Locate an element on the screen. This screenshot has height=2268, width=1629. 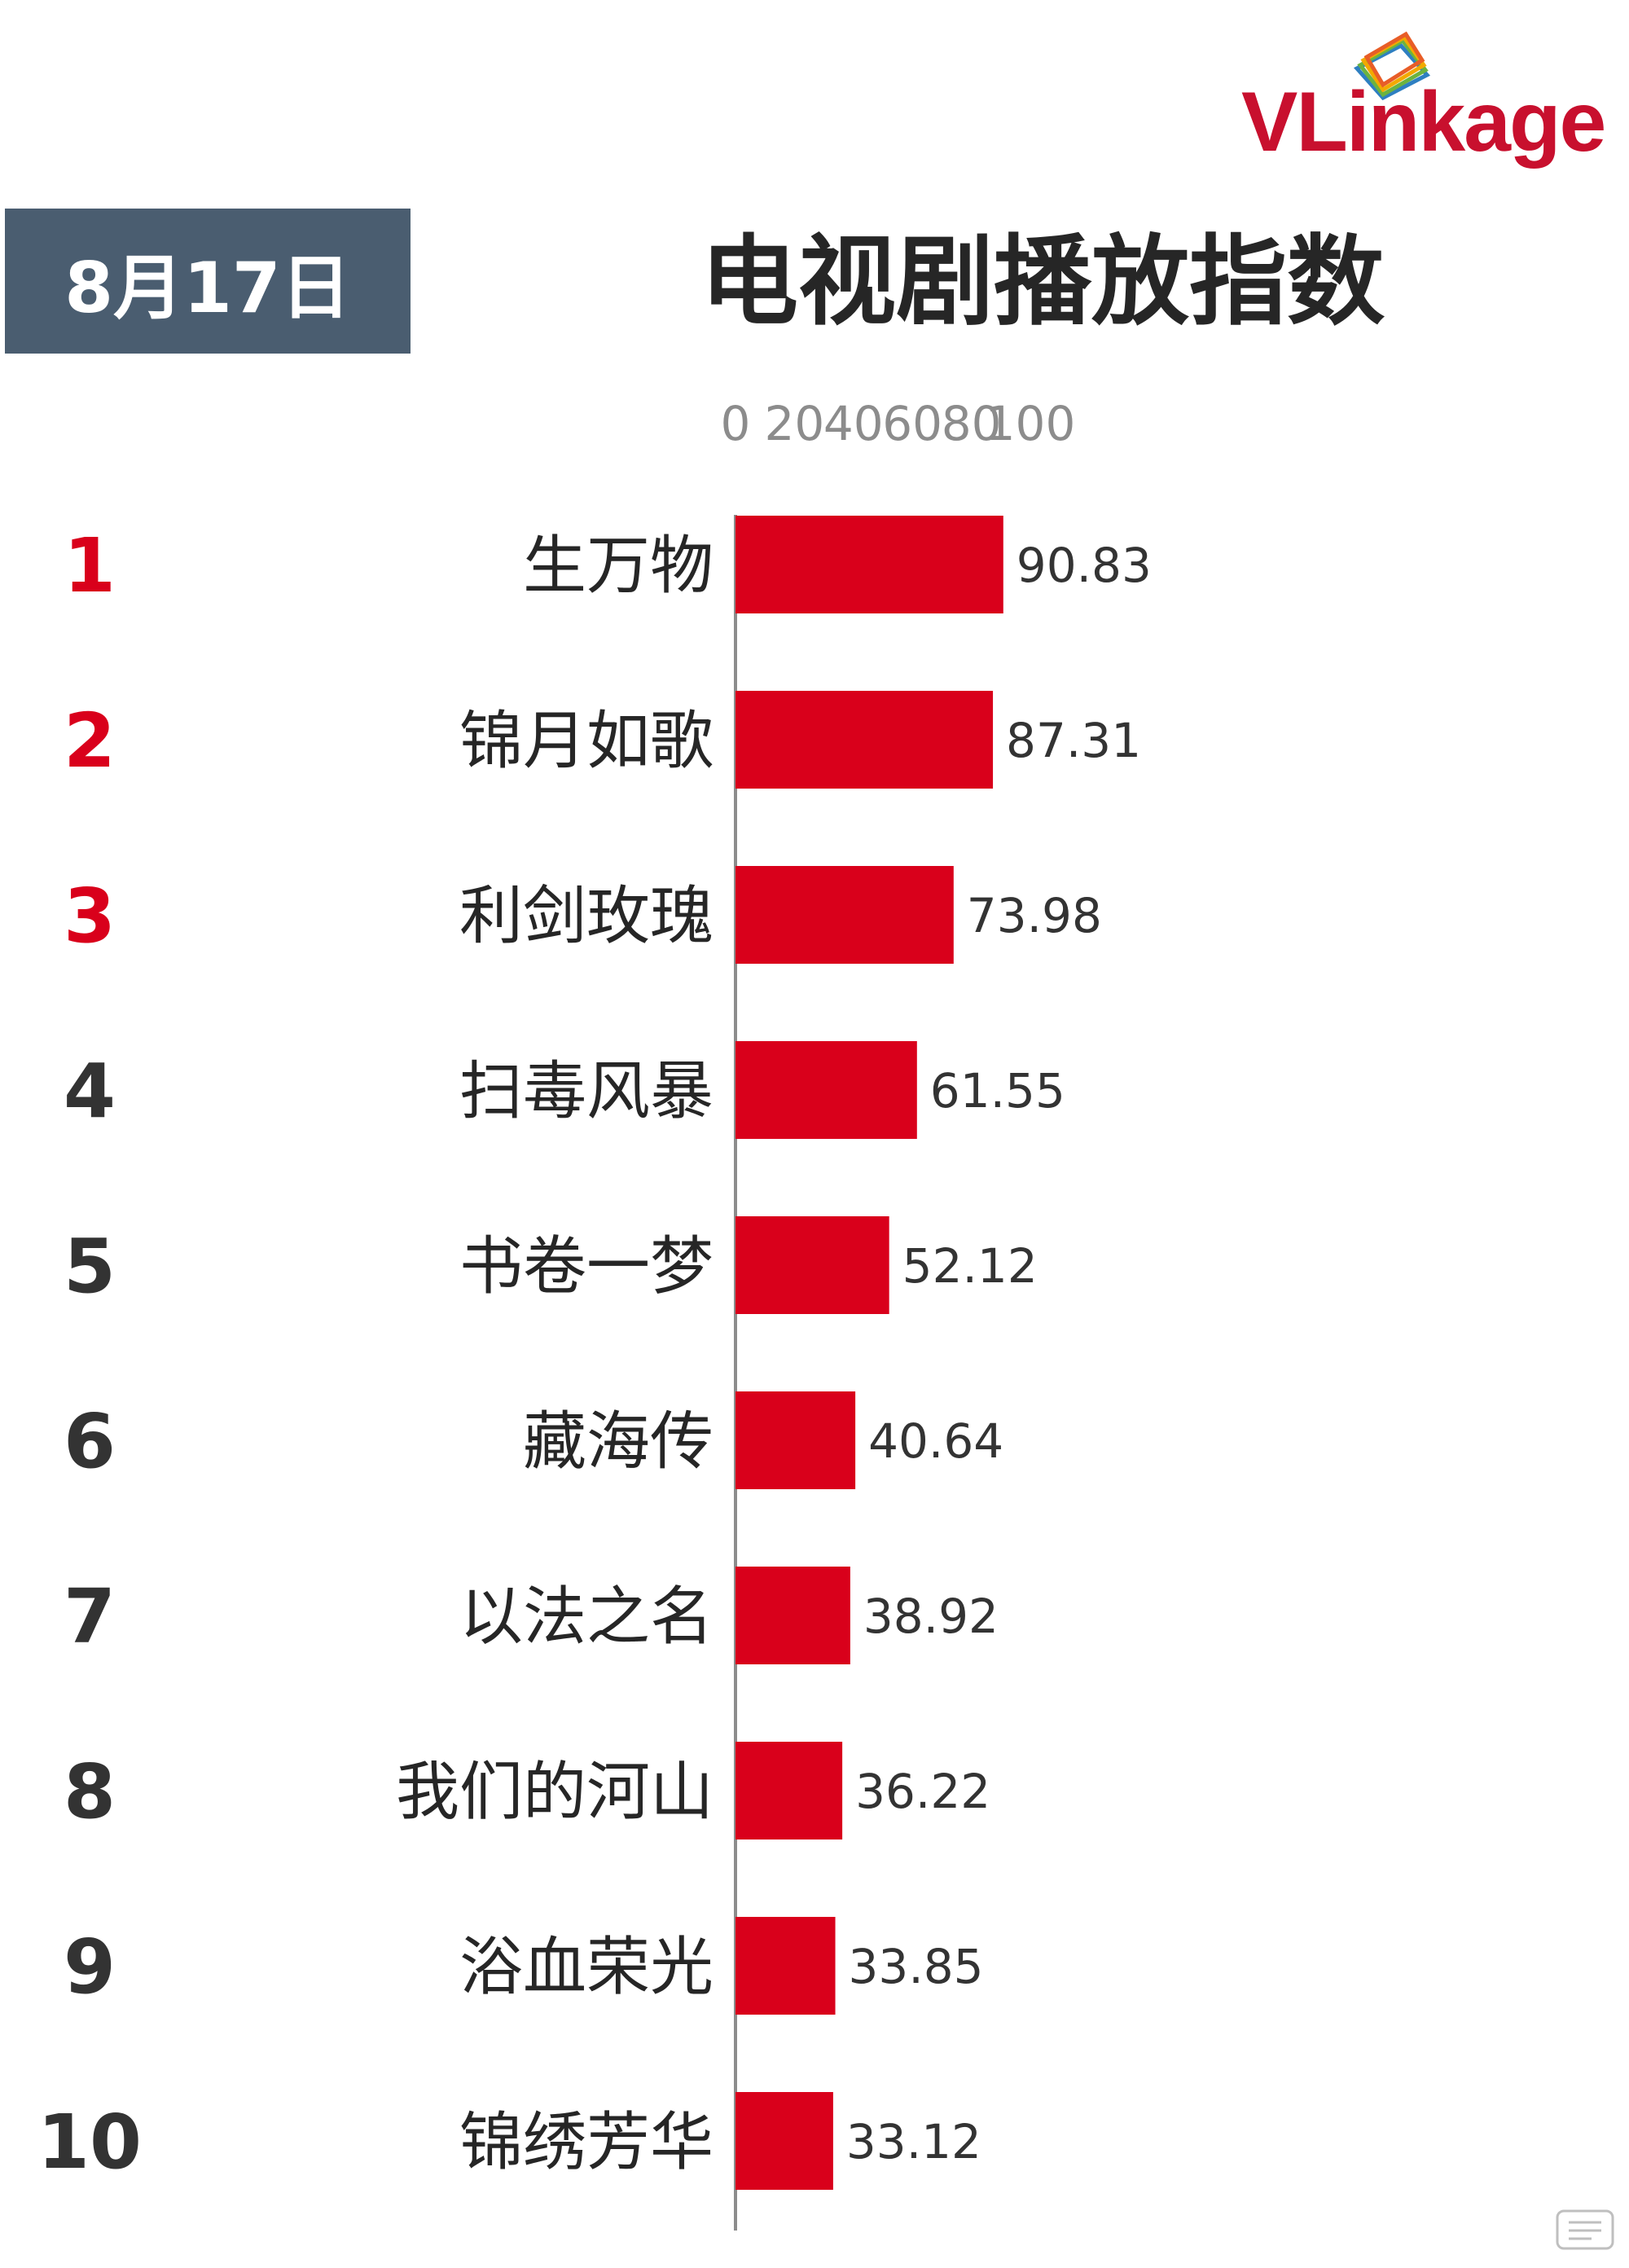
rank-label: 3 is located at coordinates (90, 916).